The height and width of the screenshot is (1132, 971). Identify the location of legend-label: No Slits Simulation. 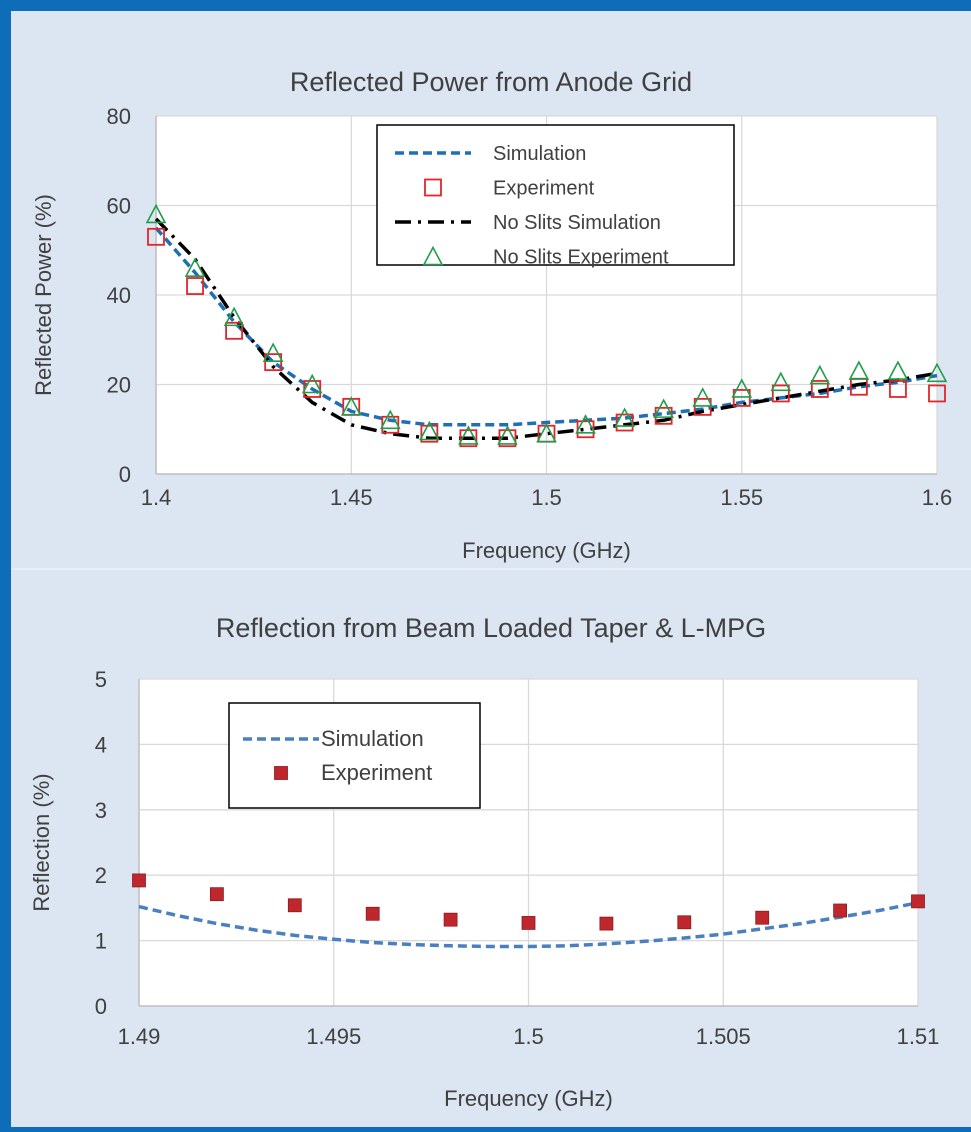
(577, 223).